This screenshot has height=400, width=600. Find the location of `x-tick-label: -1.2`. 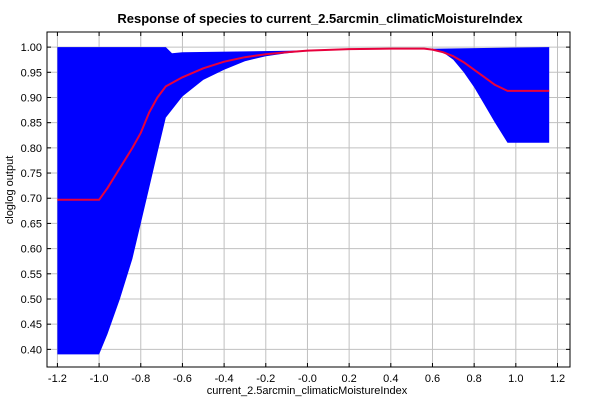

x-tick-label: -1.2 is located at coordinates (57, 379).